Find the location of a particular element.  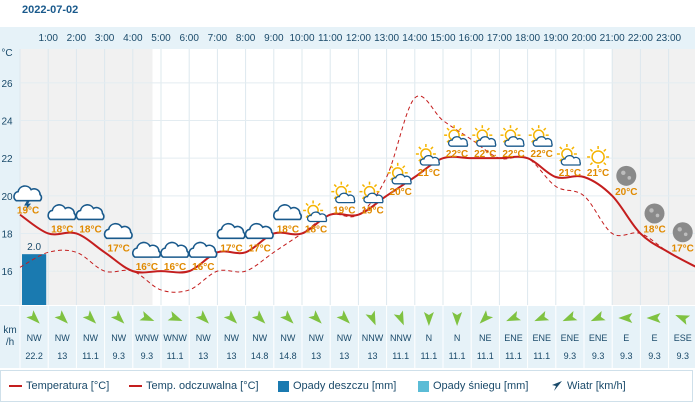

x-tick-label: 3:00 is located at coordinates (105, 38).